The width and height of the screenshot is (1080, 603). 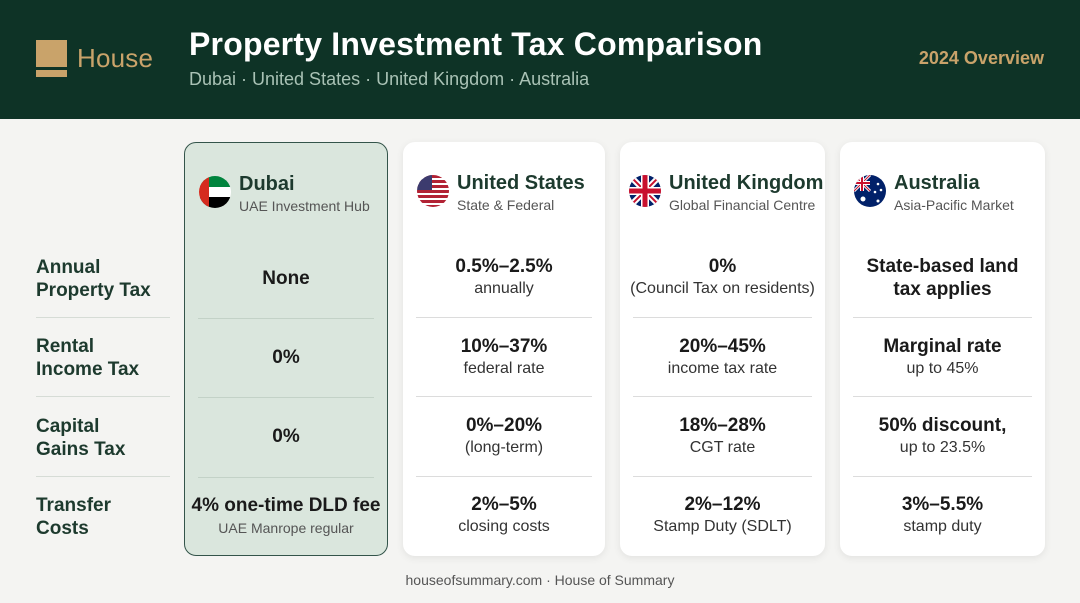 I want to click on cell-sub: federal rate, so click(x=504, y=368).